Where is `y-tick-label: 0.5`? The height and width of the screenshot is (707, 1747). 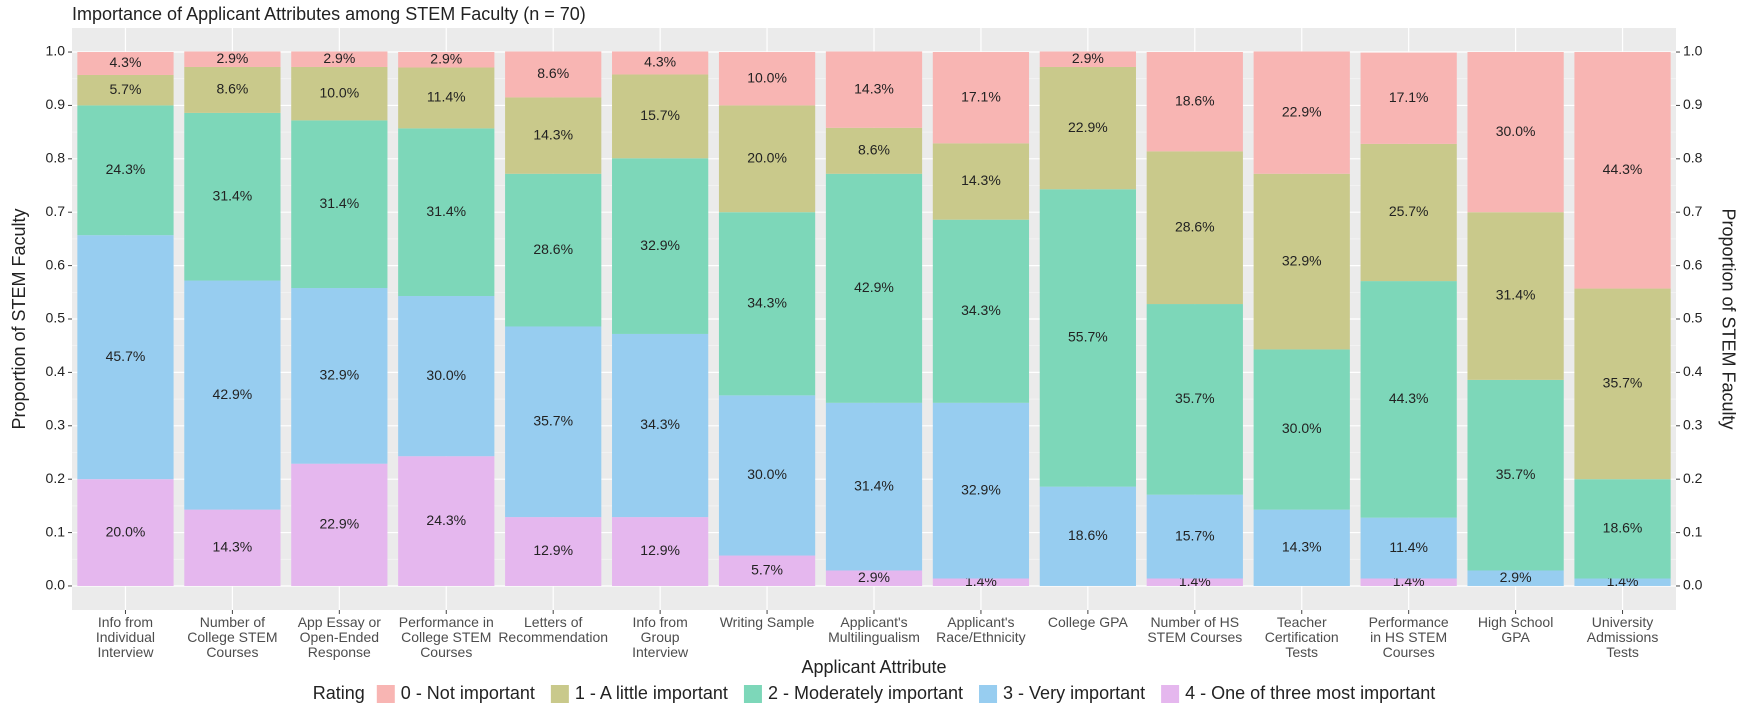
y-tick-label: 0.5 is located at coordinates (56, 318).